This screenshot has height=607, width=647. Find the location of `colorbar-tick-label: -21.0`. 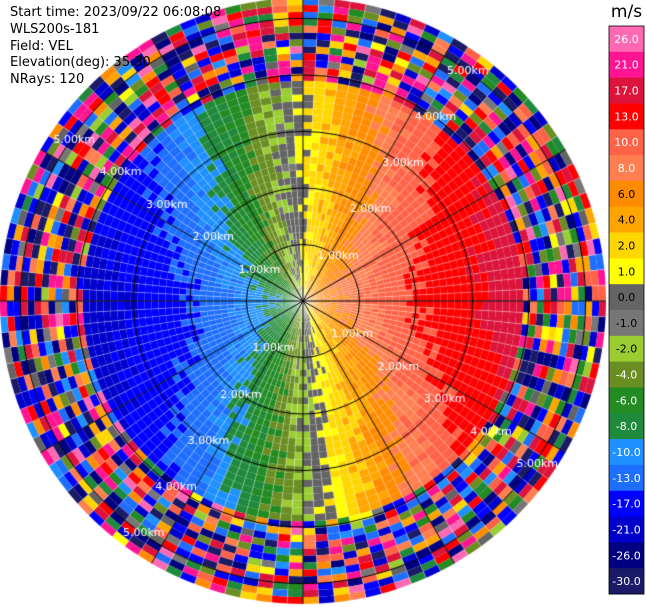

colorbar-tick-label: -21.0 is located at coordinates (626, 529).